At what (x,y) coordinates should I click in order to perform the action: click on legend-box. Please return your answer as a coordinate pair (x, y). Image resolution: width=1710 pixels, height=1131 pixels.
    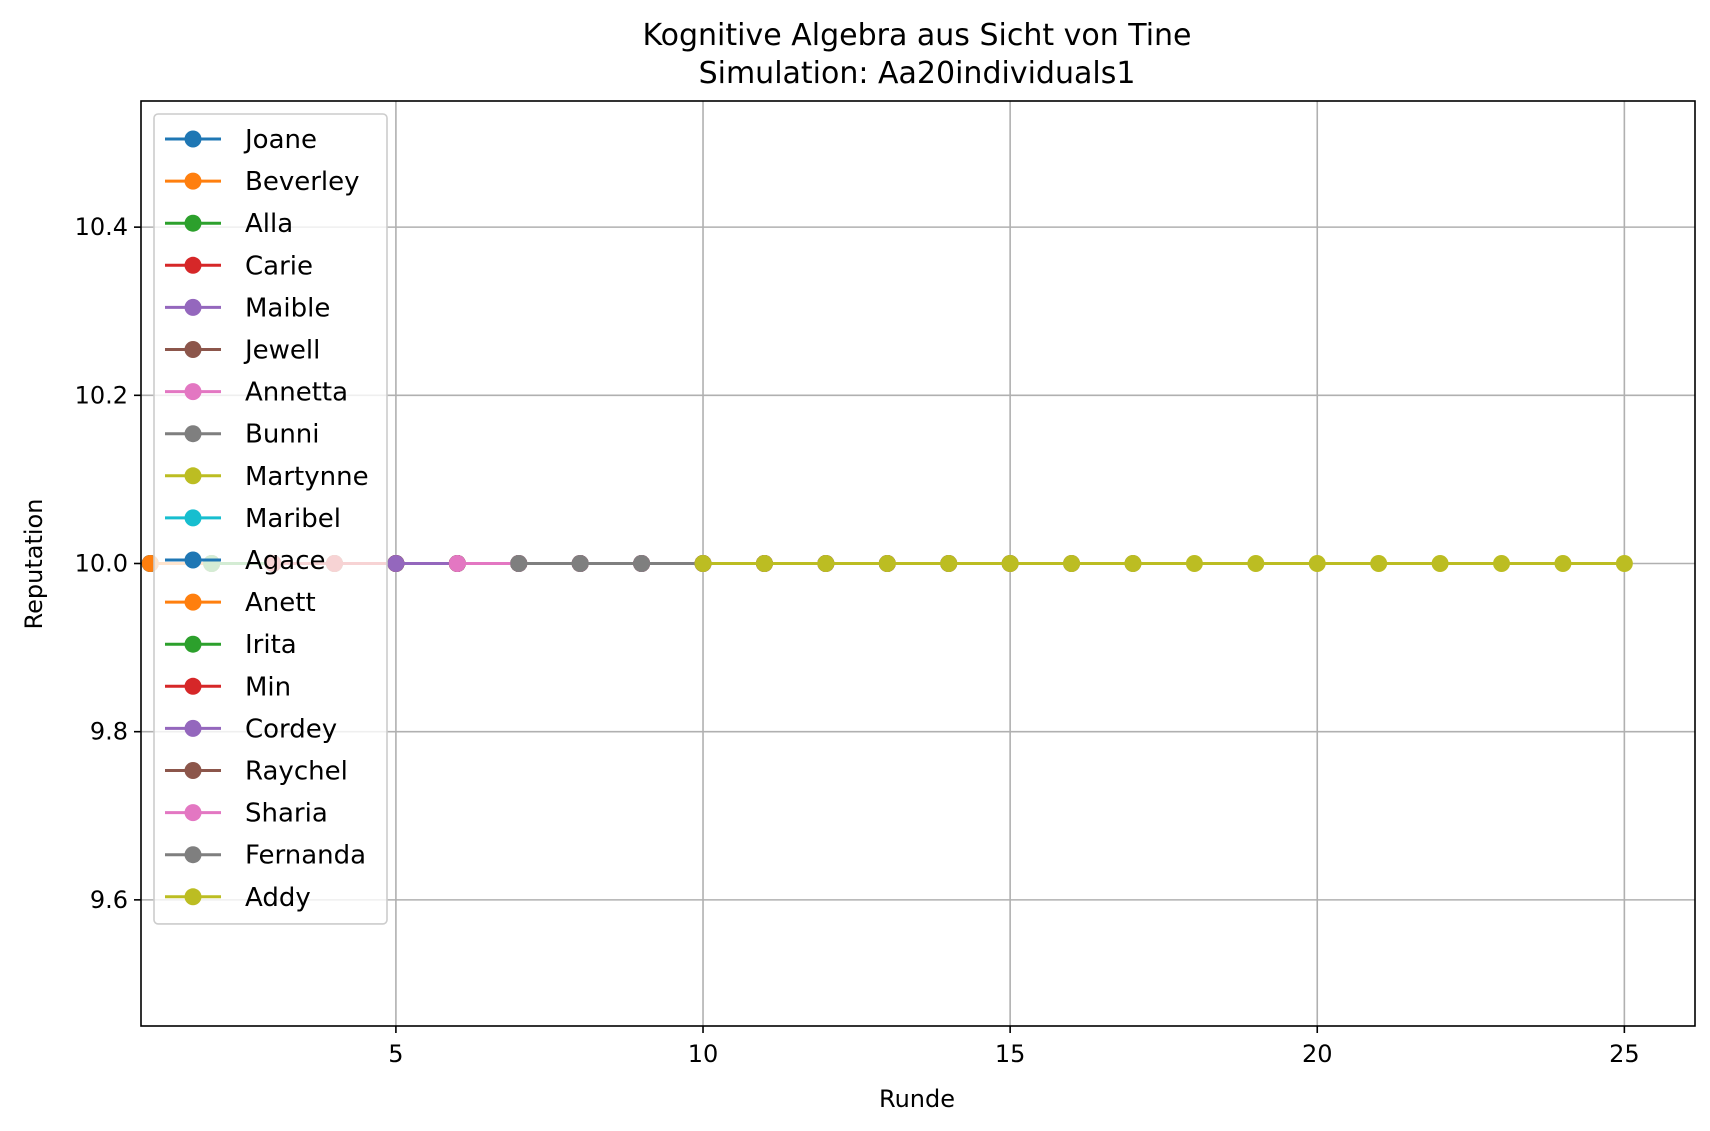
    Looking at the image, I should click on (270, 519).